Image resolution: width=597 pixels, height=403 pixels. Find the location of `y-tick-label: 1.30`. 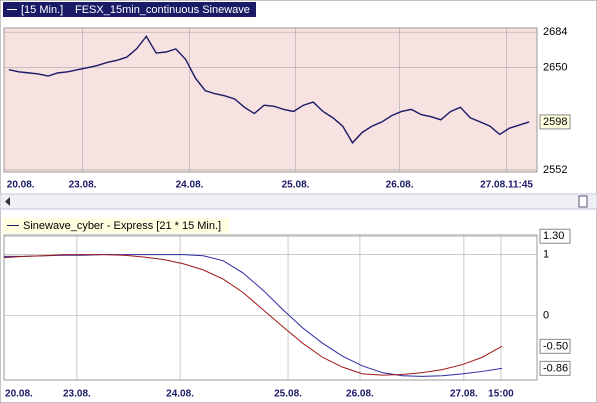

y-tick-label: 1.30 is located at coordinates (553, 236).